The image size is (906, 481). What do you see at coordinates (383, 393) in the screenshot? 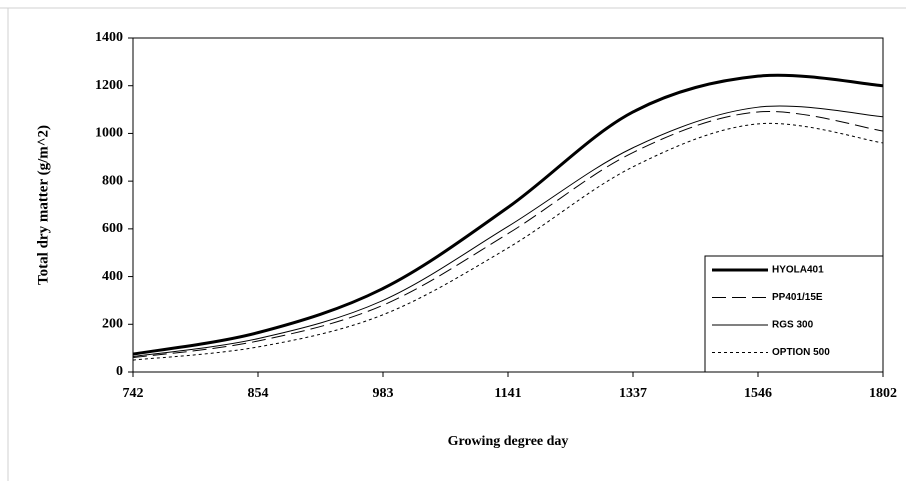
I see `x-tick-label: 983` at bounding box center [383, 393].